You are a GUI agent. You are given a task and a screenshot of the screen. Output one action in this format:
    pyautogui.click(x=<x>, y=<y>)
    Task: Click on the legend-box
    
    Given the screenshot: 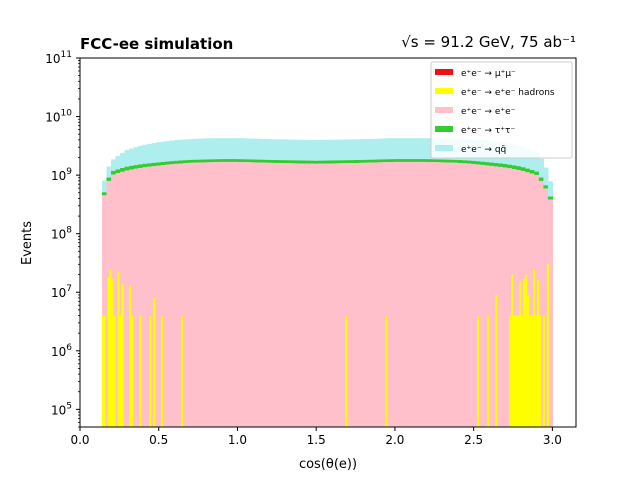 What is the action you would take?
    pyautogui.click(x=501, y=110)
    